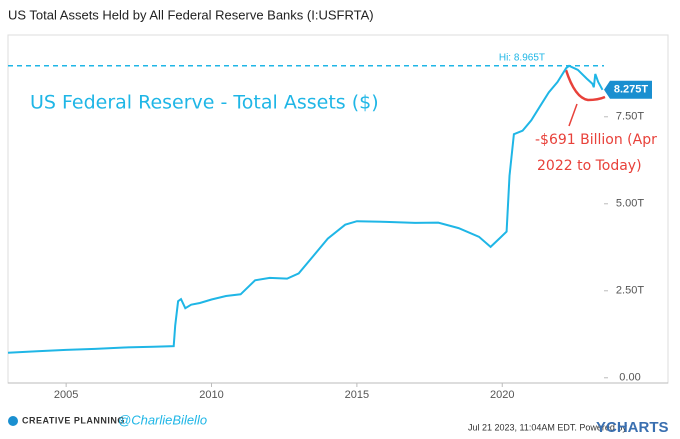 This screenshot has height=439, width=680. I want to click on timestamp: Jul 21 2023, 11:04AM EDT. Powered by, so click(547, 427).